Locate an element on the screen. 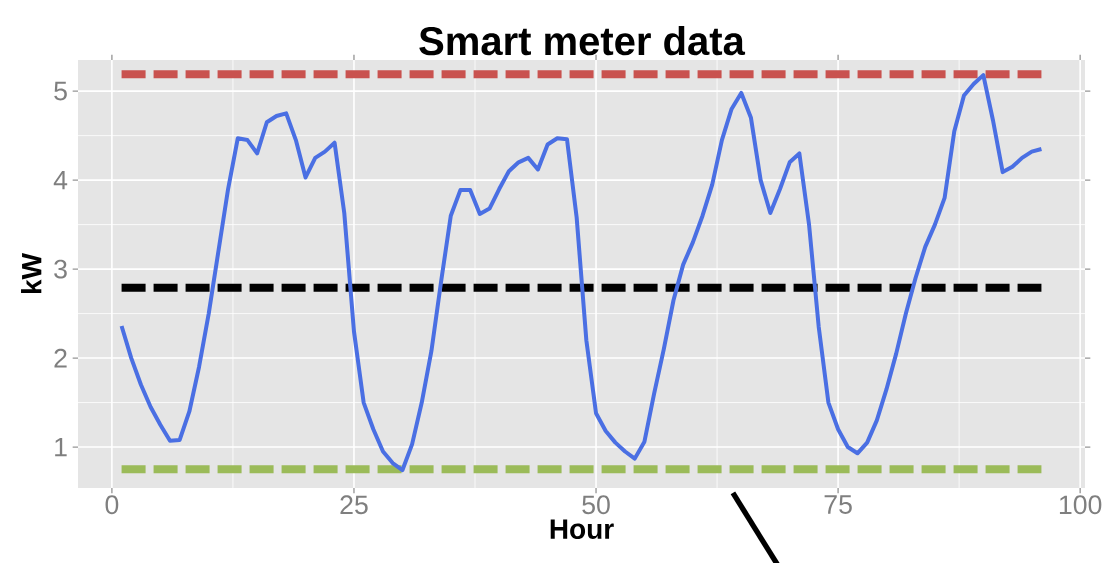  x-tick-label: 25 is located at coordinates (354, 505).